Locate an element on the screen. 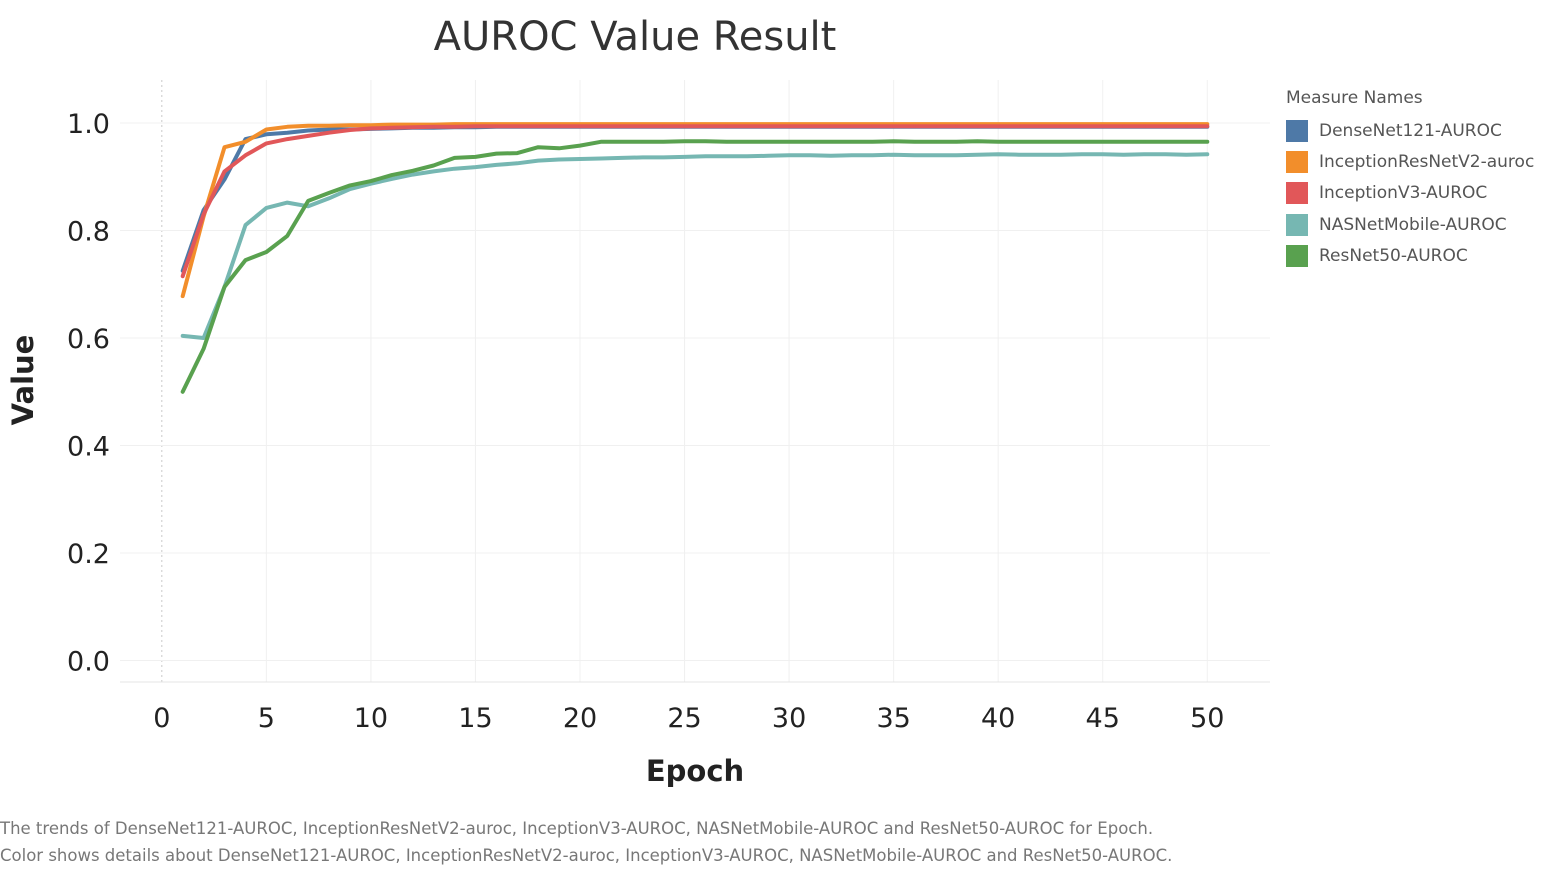 The height and width of the screenshot is (869, 1552). series-line-nasnetmobile-auroc is located at coordinates (695, 246).